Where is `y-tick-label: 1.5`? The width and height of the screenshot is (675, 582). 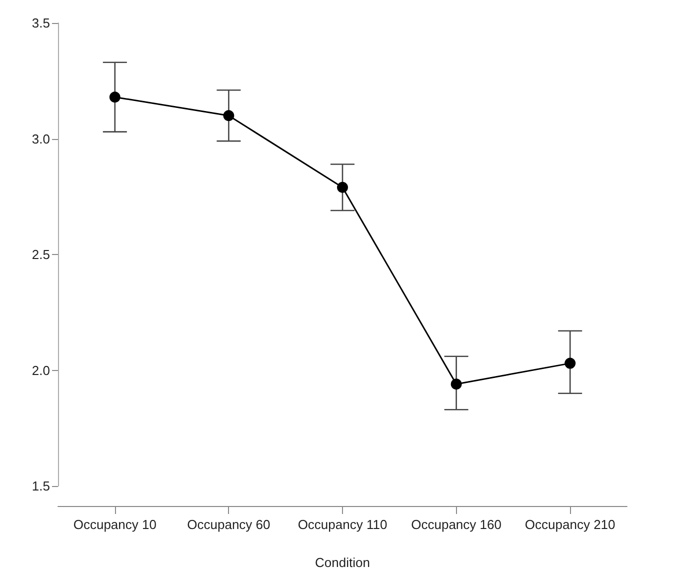
y-tick-label: 1.5 is located at coordinates (41, 486).